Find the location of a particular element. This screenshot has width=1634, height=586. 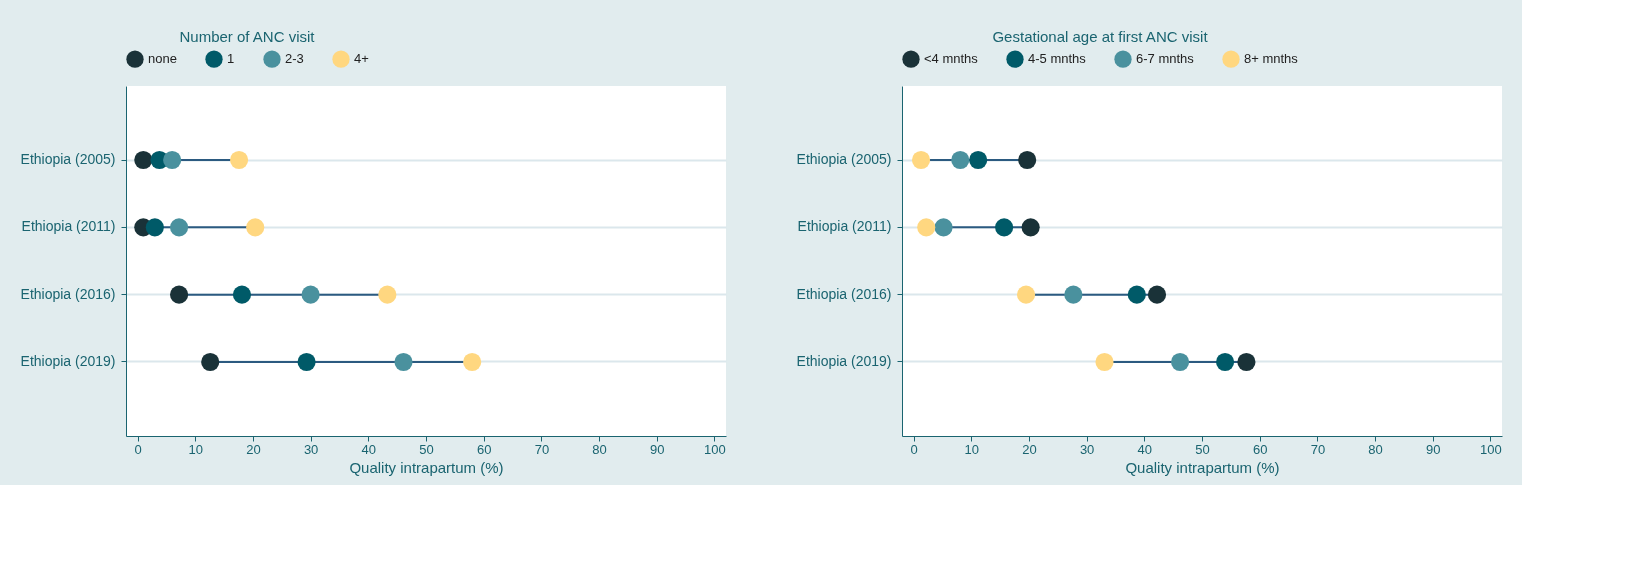

legend-title: Gestational age at first ANC visit is located at coordinates (1100, 36).